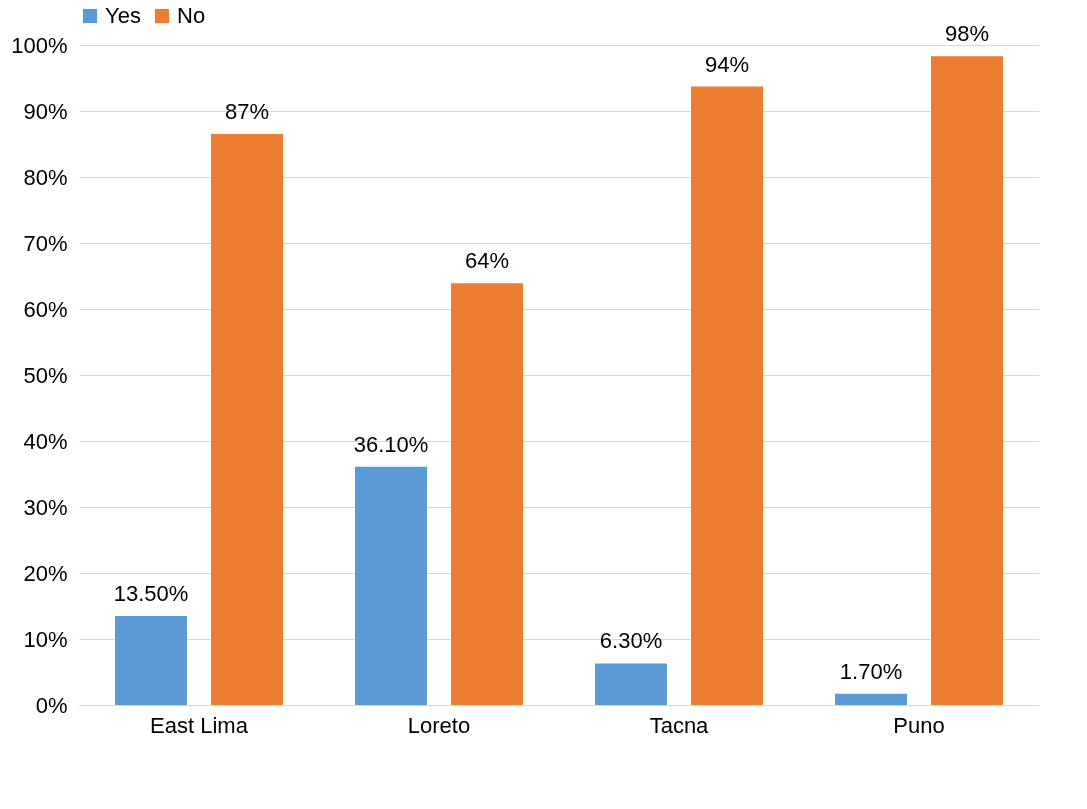 The height and width of the screenshot is (809, 1087). What do you see at coordinates (679, 725) in the screenshot?
I see `x-tick-label: Tacna` at bounding box center [679, 725].